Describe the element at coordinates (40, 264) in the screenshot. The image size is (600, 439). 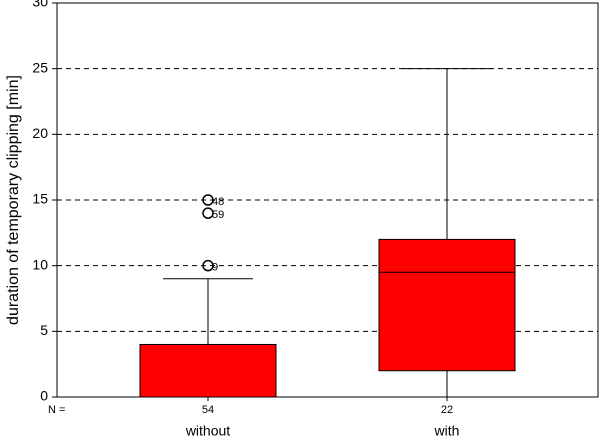
I see `y-tick-label: 10` at that location.